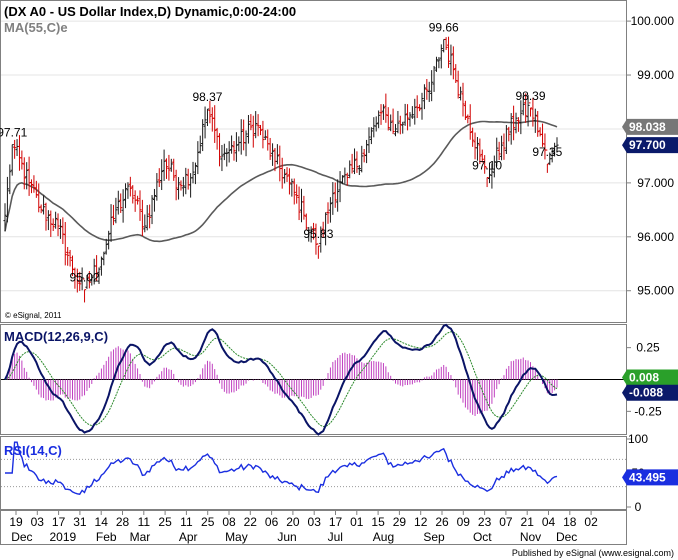  Describe the element at coordinates (56, 336) in the screenshot. I see `macd-label: MACD(12,26,9,C)` at that location.